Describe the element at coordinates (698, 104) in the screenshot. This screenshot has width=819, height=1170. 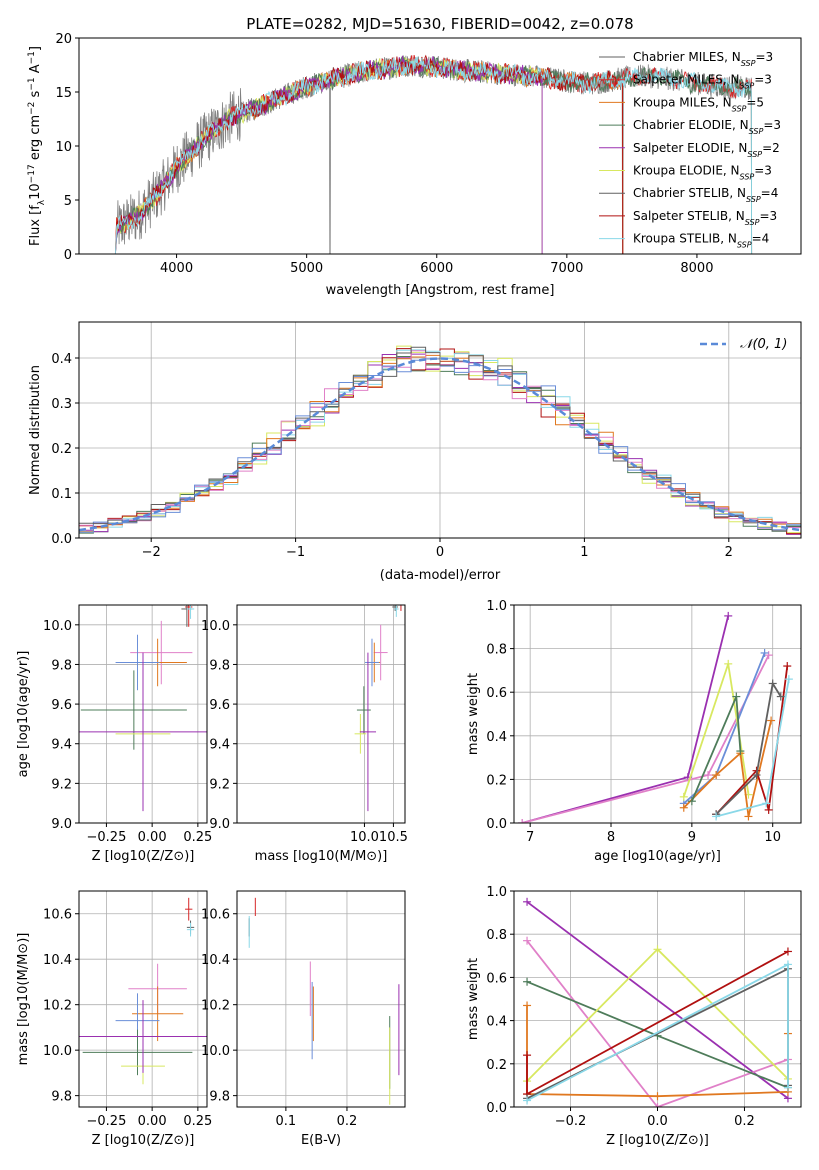
I see `legend-label: Kroupa MILES, NSSP=5` at that location.